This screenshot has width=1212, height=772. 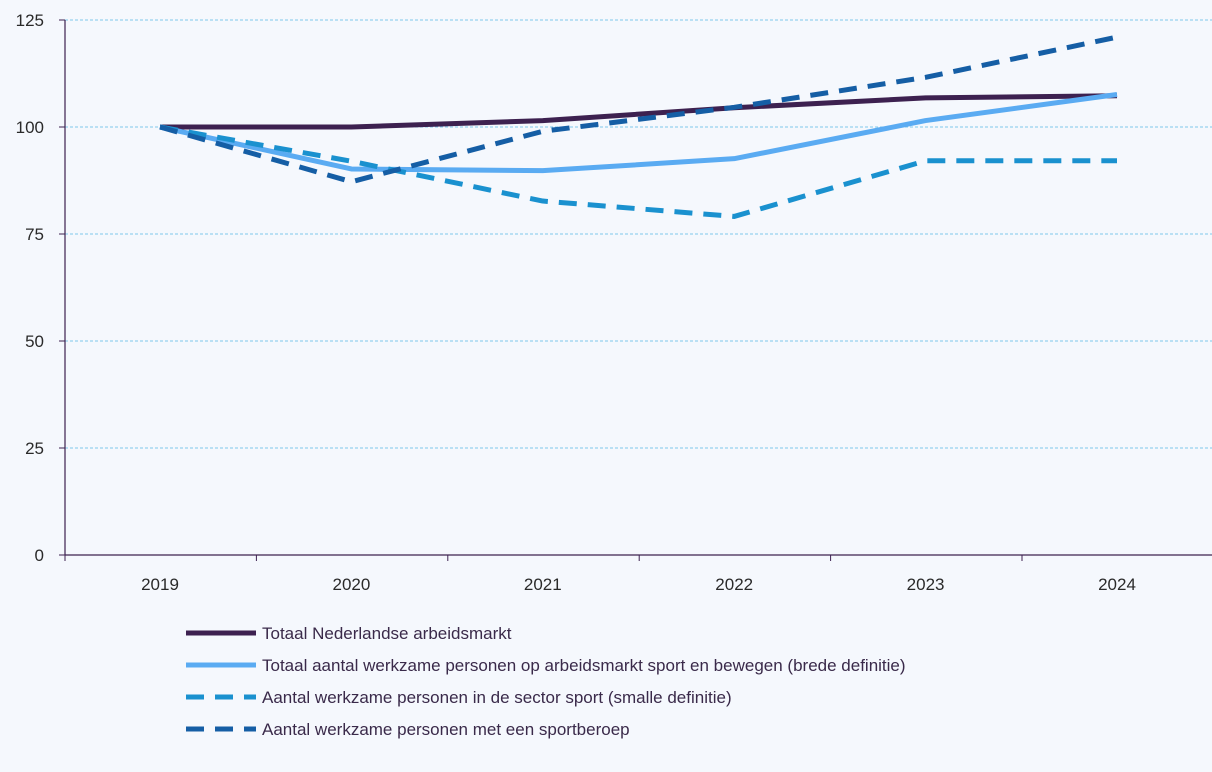 I want to click on y-tick-label: 100, so click(x=30, y=127).